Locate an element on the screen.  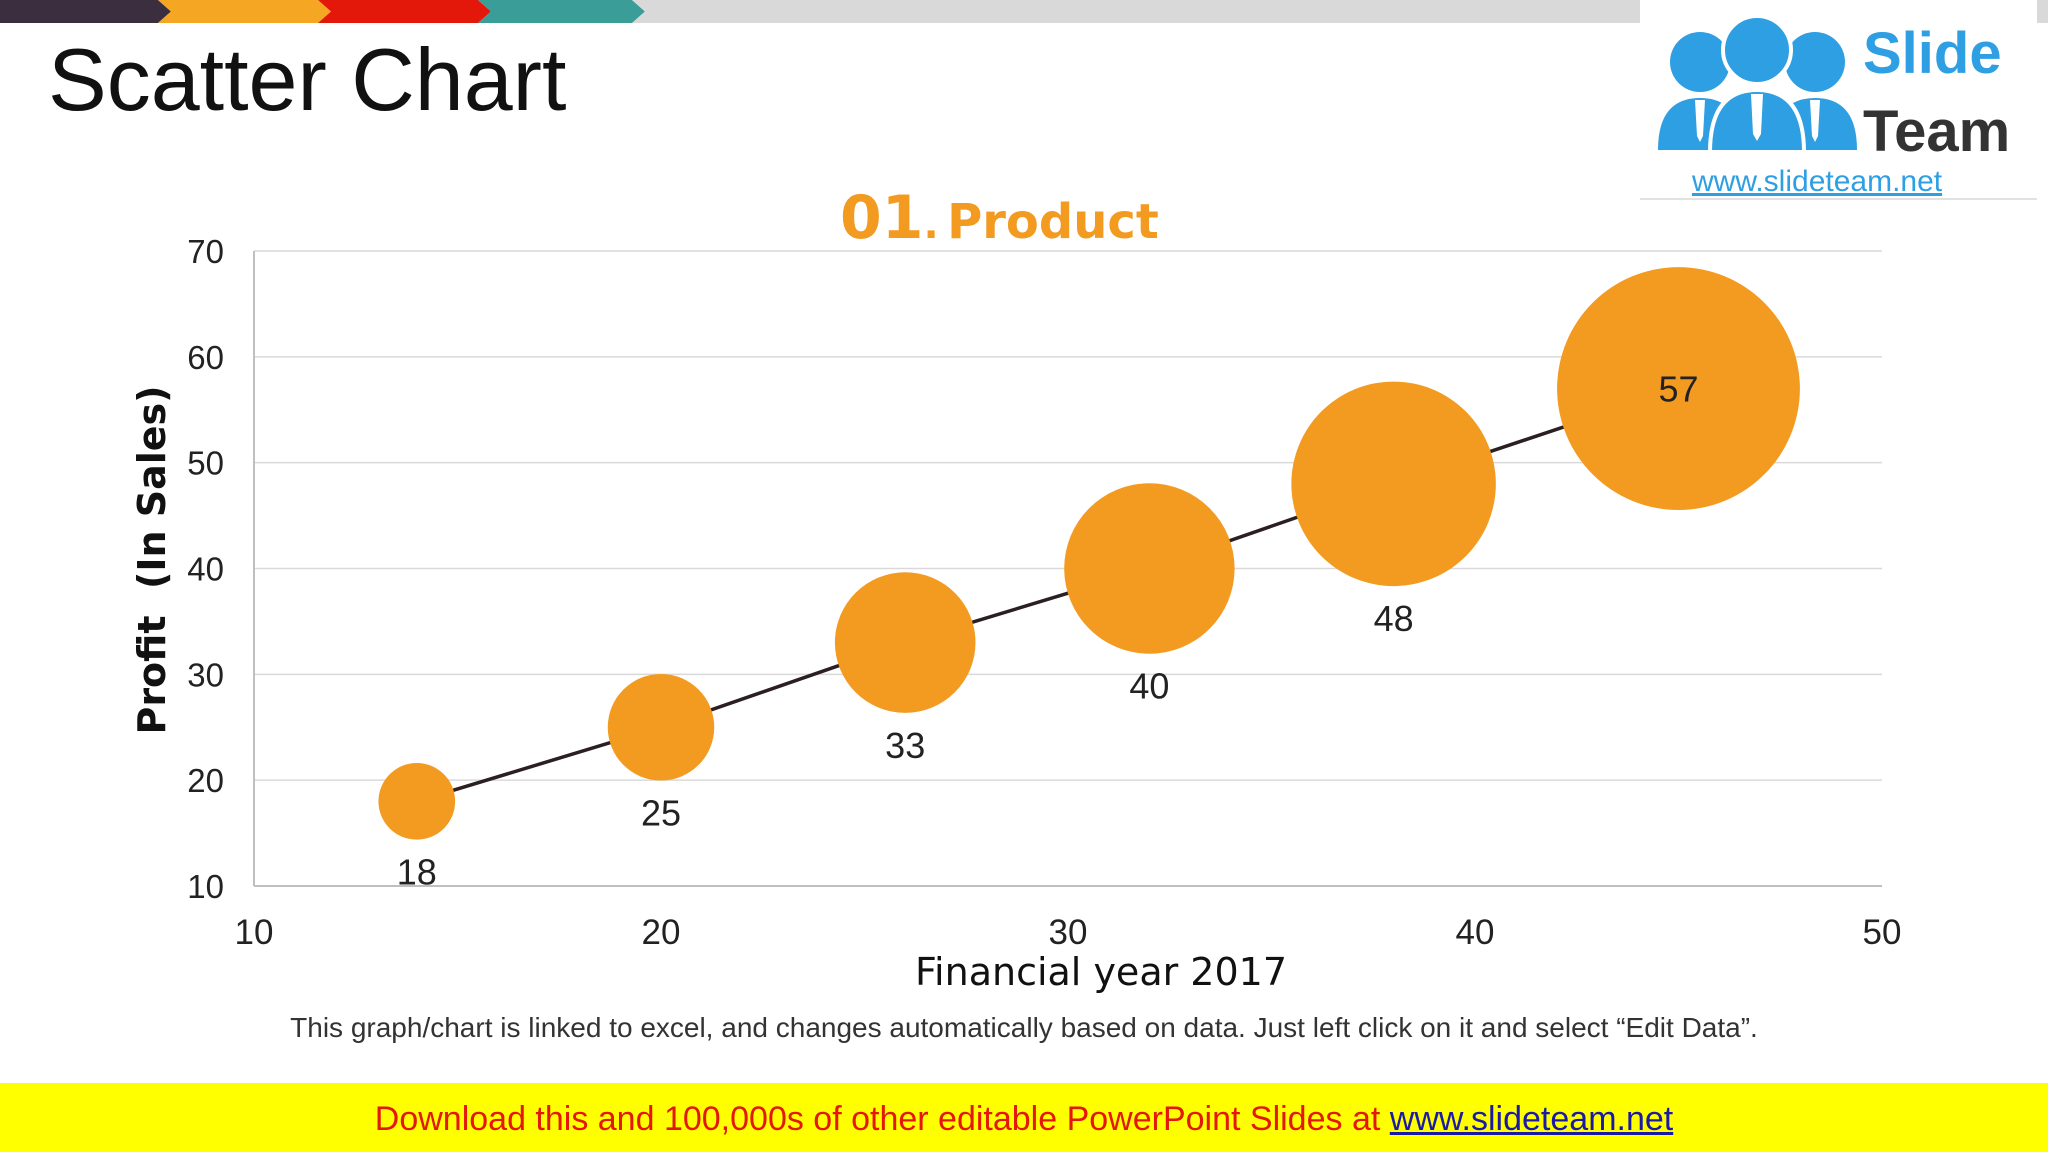
y-tick-label: 60 is located at coordinates (205, 357).